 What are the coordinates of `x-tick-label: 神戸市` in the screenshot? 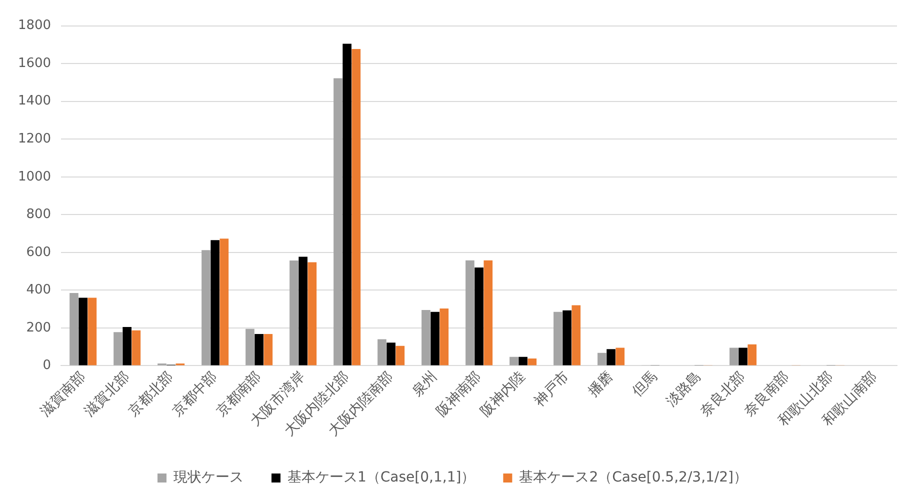 It's located at (551, 389).